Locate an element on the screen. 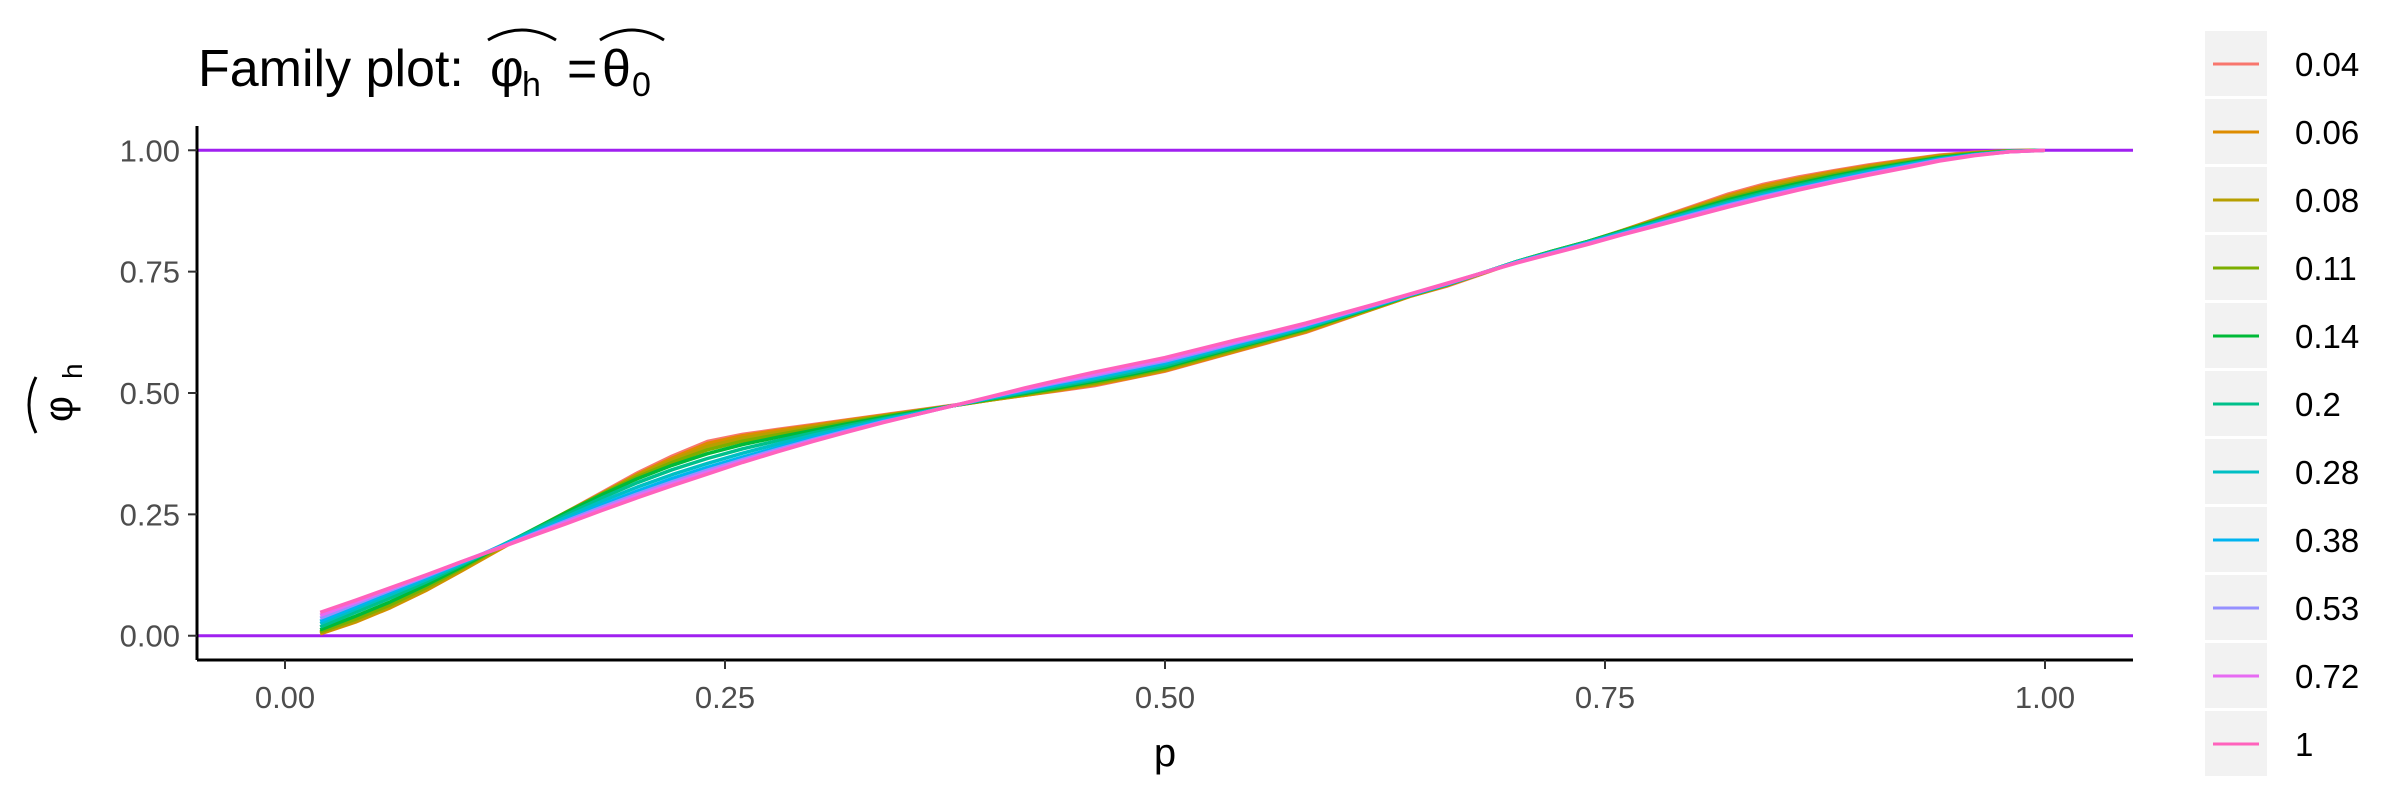  x-axis-title: p is located at coordinates (1165, 753).